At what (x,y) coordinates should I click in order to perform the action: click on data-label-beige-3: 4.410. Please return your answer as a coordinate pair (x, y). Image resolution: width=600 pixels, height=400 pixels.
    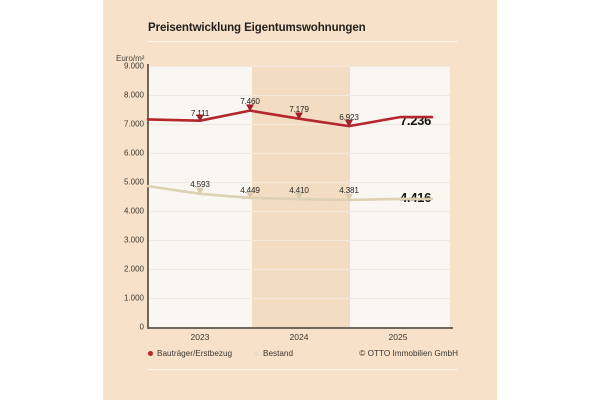
    Looking at the image, I should click on (299, 190).